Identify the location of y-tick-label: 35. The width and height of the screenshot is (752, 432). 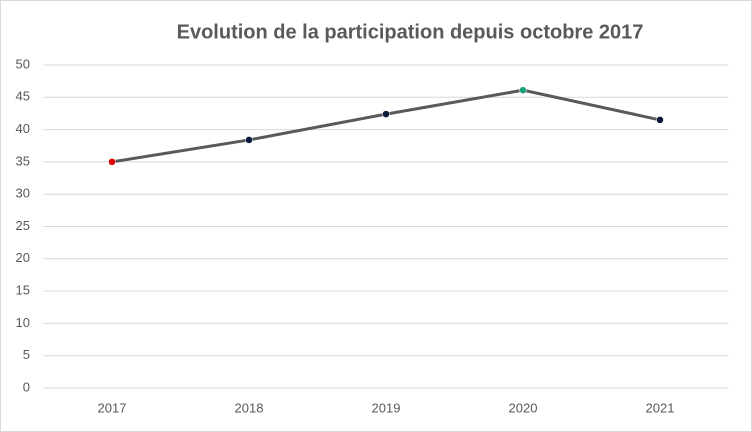
(23, 160).